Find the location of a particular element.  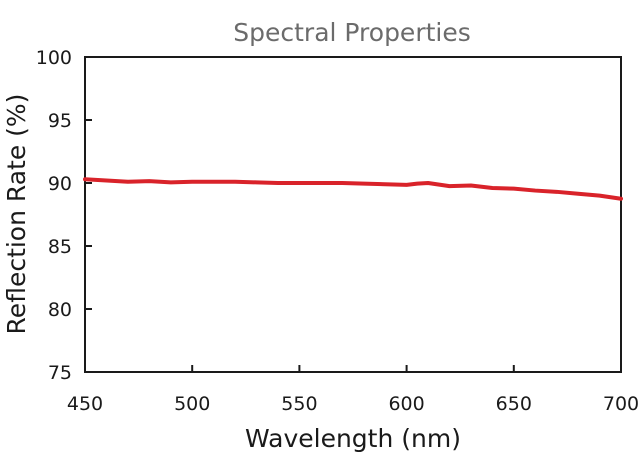

reflection-series-line is located at coordinates (353, 189).